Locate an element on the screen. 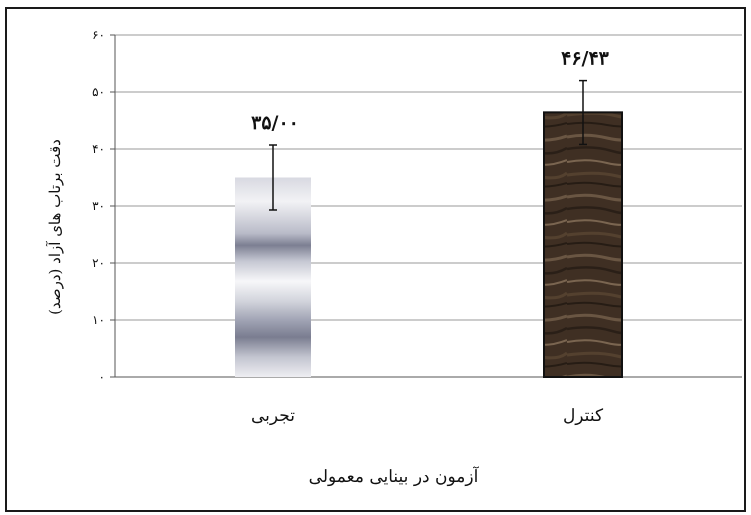  bar-experimental is located at coordinates (273, 277).